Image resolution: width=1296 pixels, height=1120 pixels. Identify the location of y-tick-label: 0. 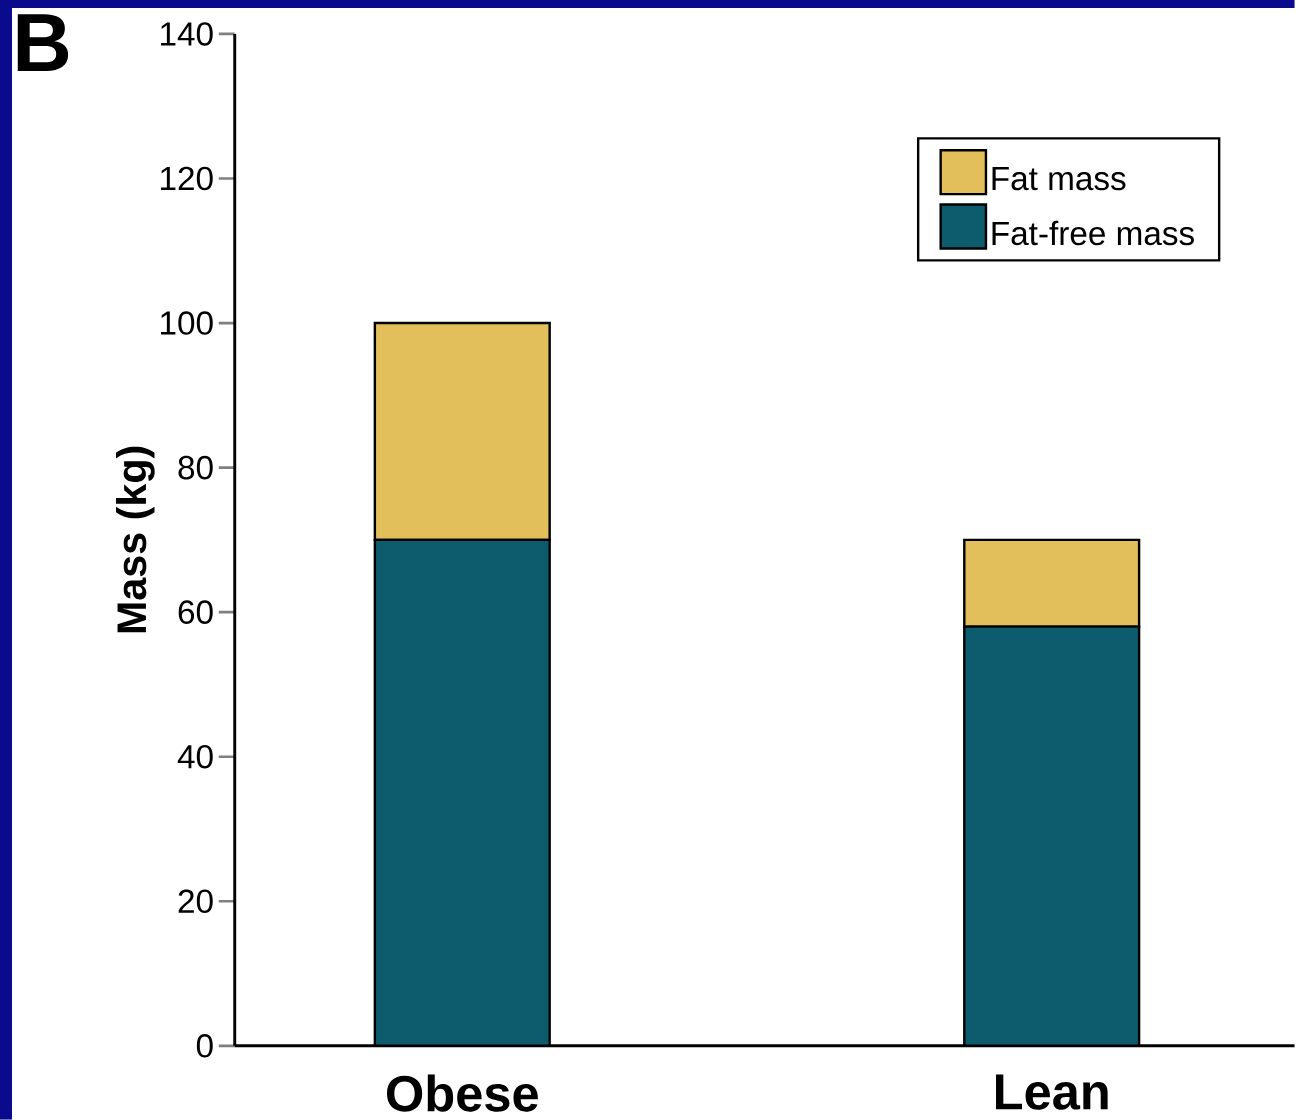
(204, 1046).